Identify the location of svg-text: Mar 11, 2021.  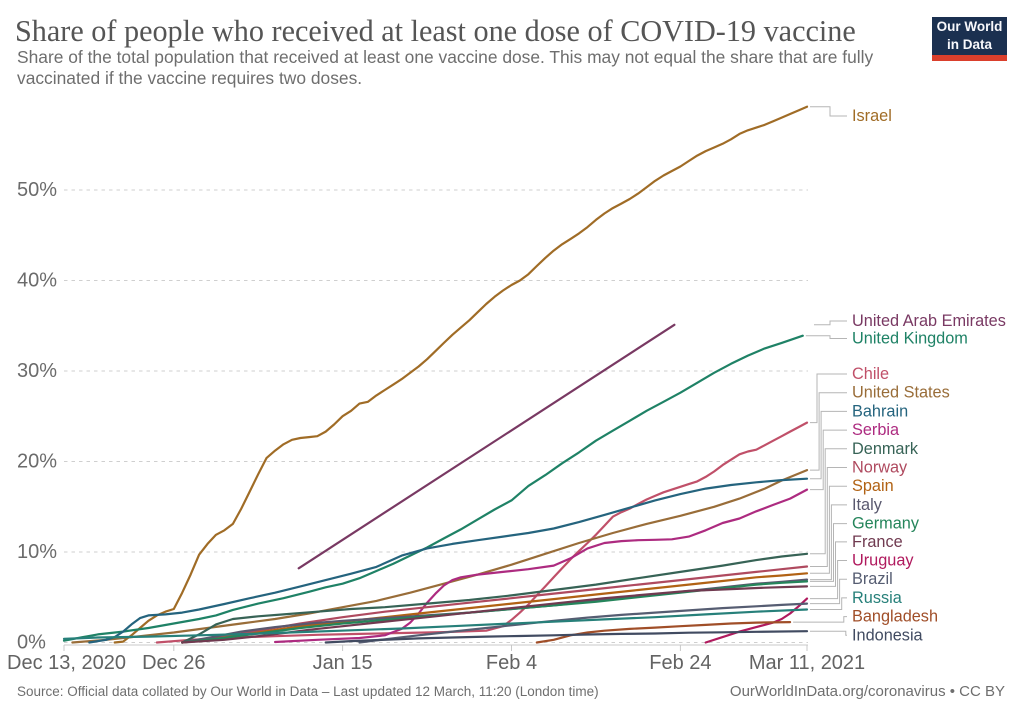
(807, 663).